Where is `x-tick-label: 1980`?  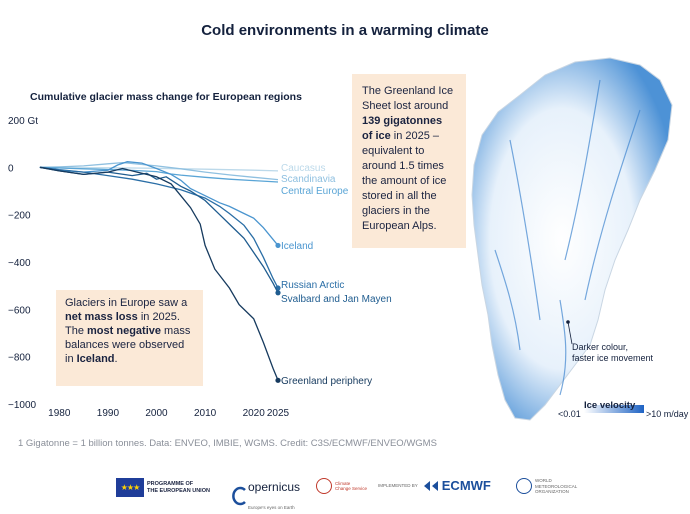 x-tick-label: 1980 is located at coordinates (59, 413).